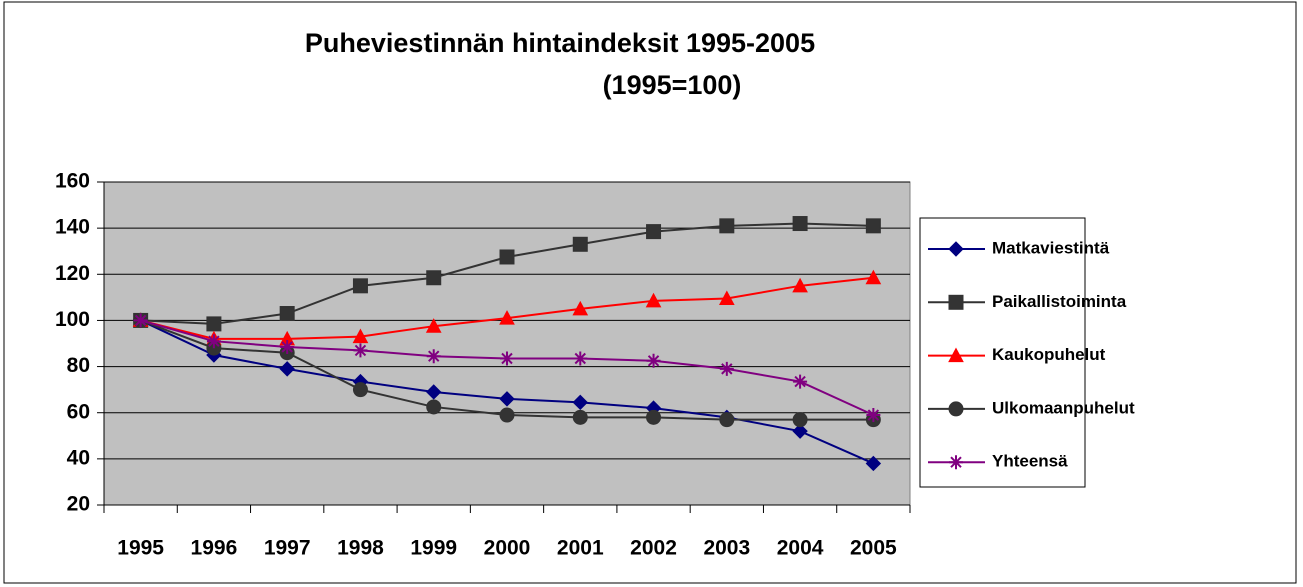  Describe the element at coordinates (800, 548) in the screenshot. I see `x-tick-label: 2004` at that location.